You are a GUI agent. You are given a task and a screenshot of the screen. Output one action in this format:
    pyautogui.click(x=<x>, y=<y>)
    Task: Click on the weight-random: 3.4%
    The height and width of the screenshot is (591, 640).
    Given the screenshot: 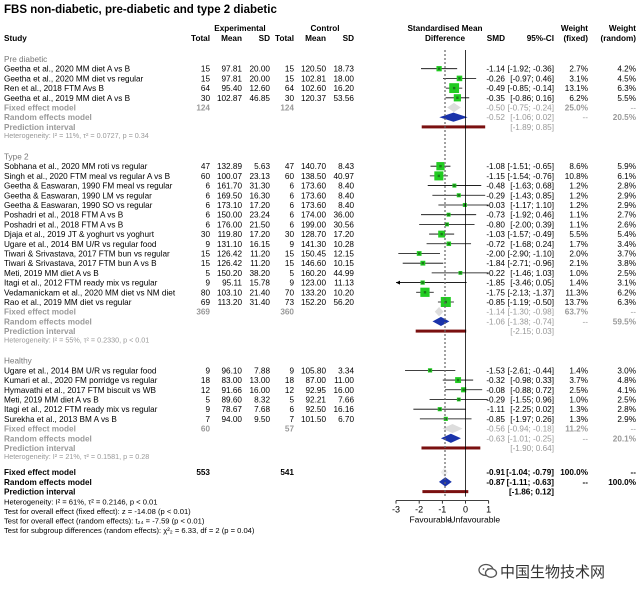 What is the action you would take?
    pyautogui.click(x=626, y=244)
    